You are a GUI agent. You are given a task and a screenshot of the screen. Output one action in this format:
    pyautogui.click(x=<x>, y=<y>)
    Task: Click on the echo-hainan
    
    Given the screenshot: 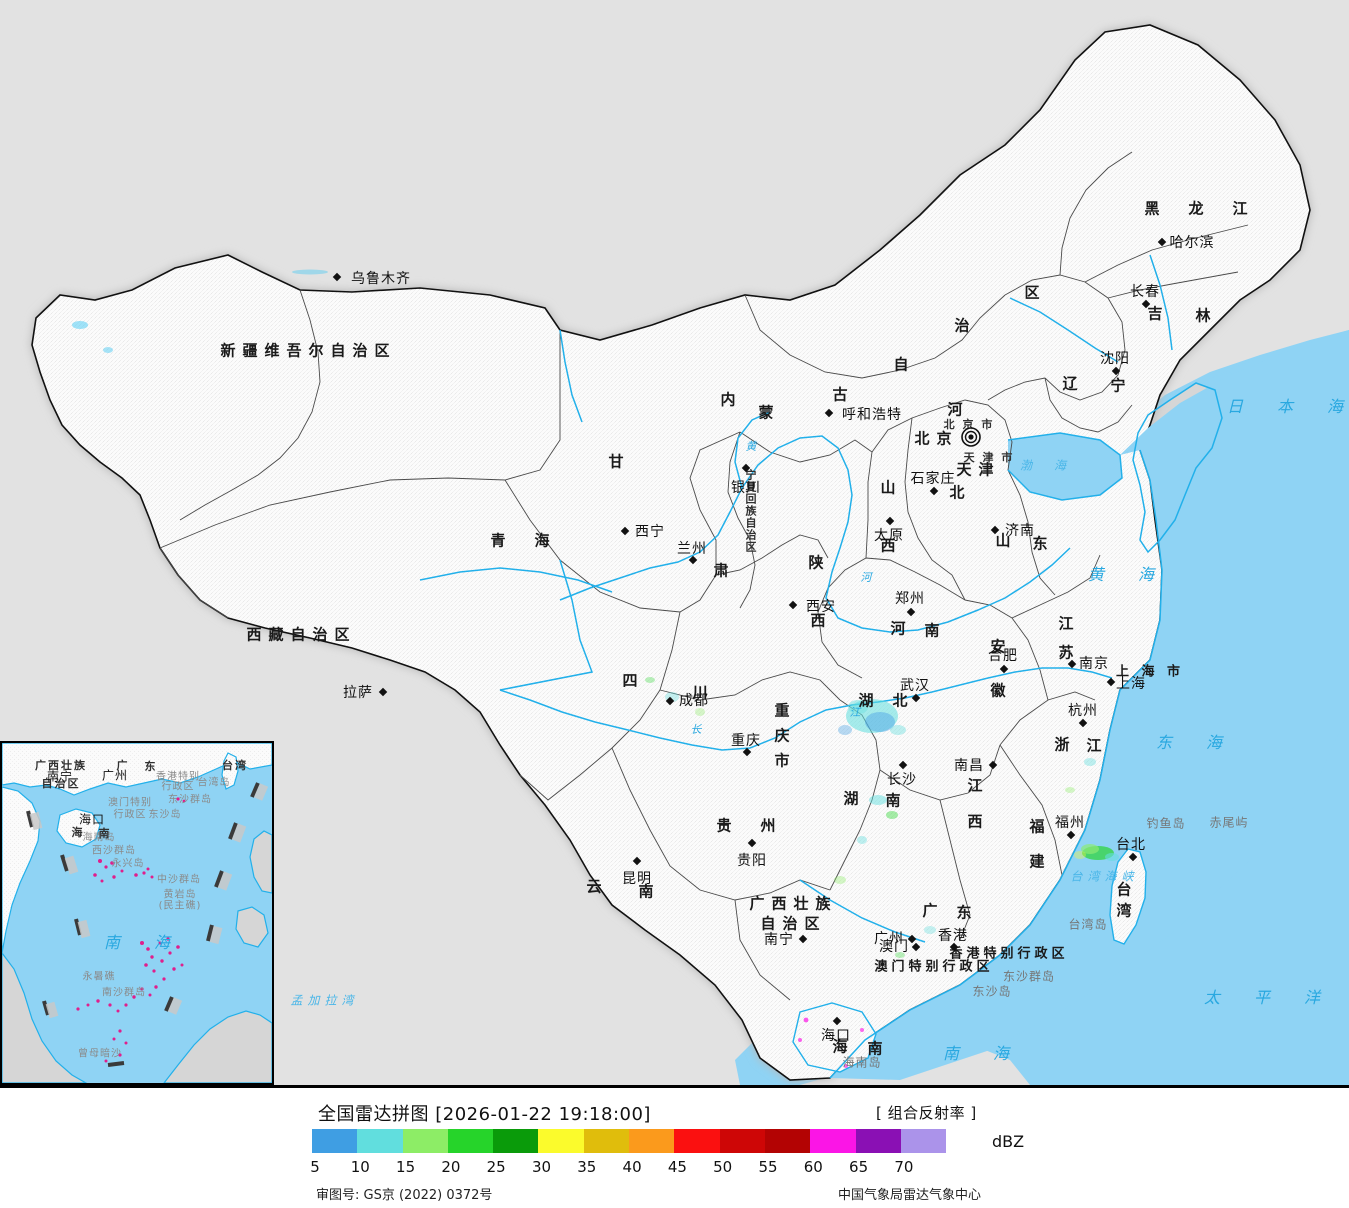 What is the action you would take?
    pyautogui.click(x=831, y=1042)
    